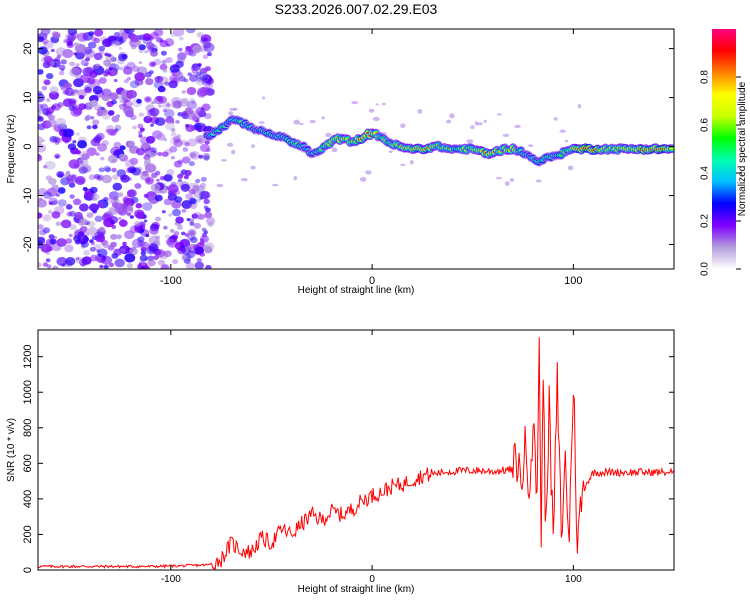 The height and width of the screenshot is (600, 750). Describe the element at coordinates (573, 281) in the screenshot. I see `x-tick-label: 100` at that location.